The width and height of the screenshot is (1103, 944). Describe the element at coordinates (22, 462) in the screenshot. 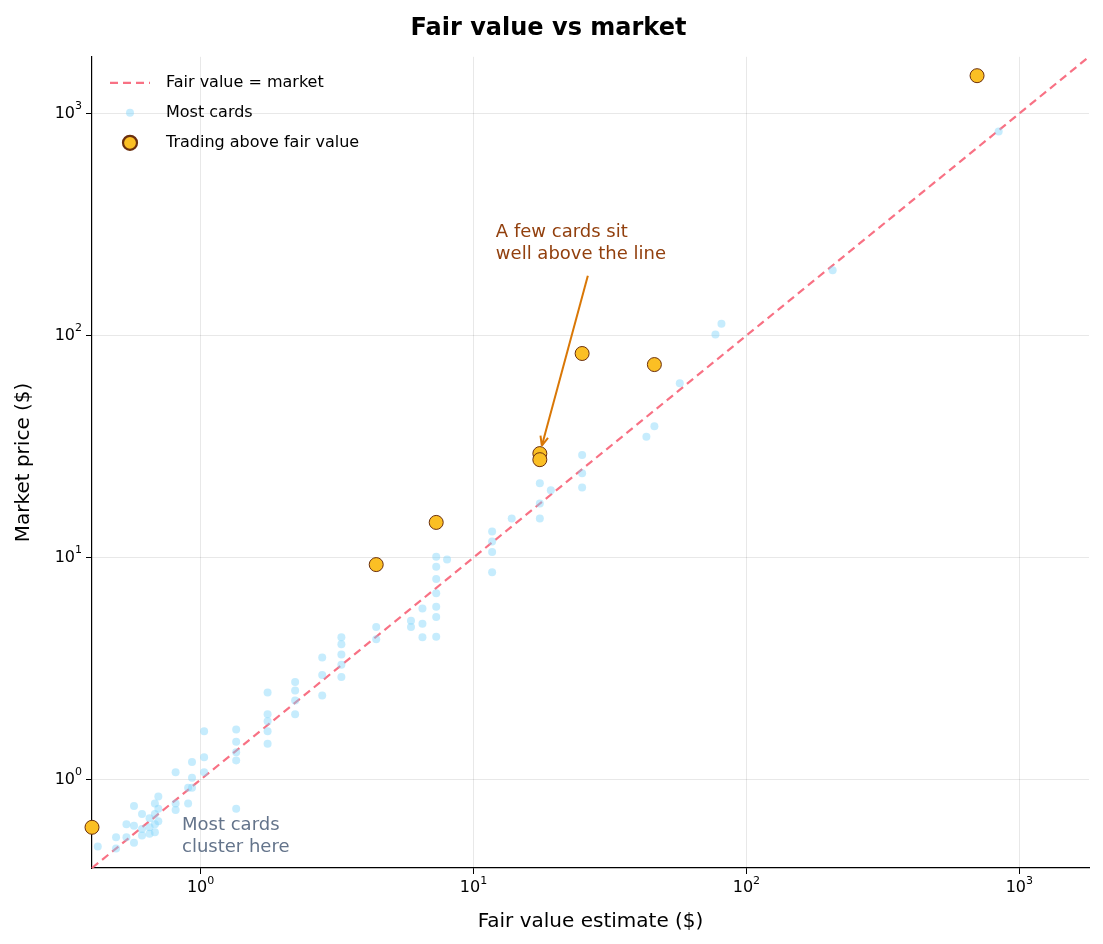

I see `y-axis-title: Market price ($)` at that location.